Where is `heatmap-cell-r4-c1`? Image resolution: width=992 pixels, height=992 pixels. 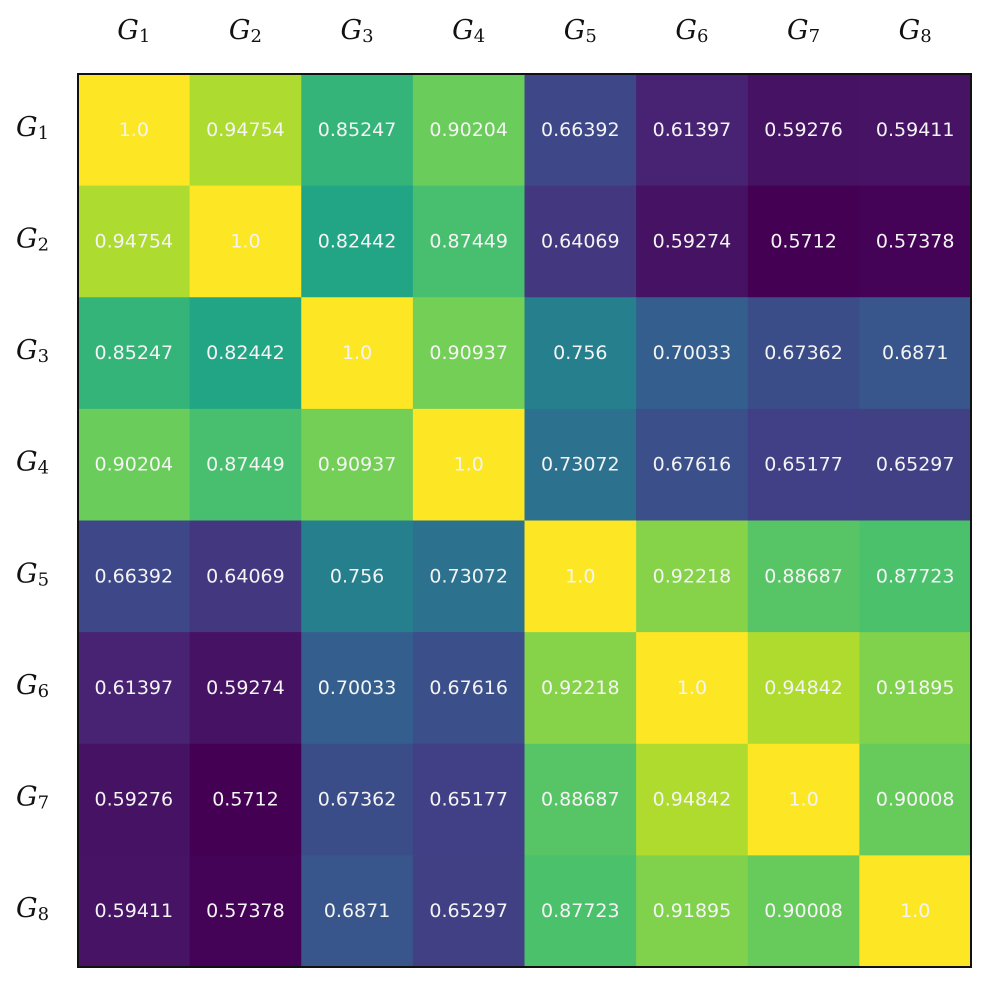
heatmap-cell-r4-c1 is located at coordinates (134, 464).